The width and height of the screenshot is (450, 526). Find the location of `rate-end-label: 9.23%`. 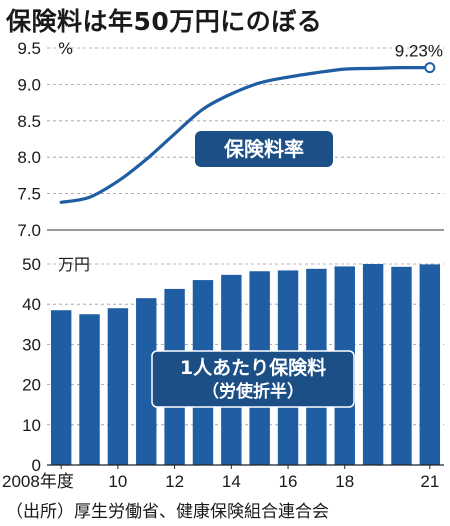

rate-end-label: 9.23% is located at coordinates (419, 51).